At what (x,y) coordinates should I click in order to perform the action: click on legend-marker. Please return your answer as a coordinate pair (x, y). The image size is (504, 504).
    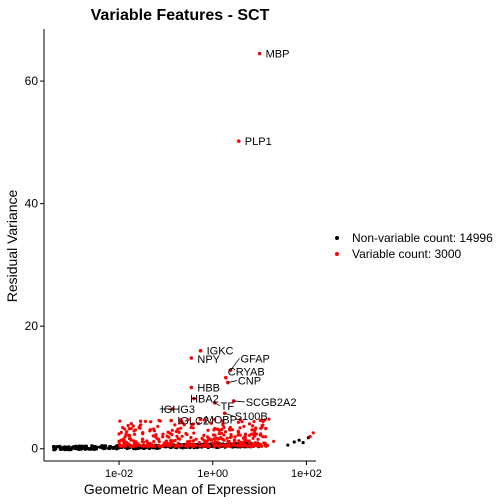
    Looking at the image, I should click on (337, 254).